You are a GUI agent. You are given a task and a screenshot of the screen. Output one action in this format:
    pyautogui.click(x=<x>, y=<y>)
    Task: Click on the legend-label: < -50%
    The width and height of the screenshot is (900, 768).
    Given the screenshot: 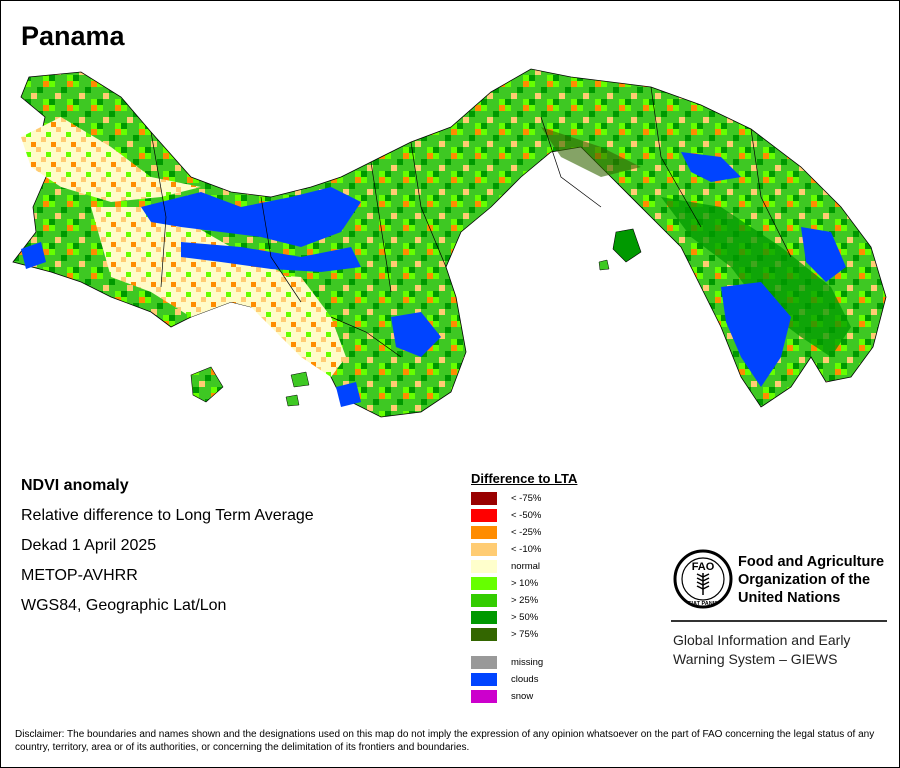 What is the action you would take?
    pyautogui.click(x=526, y=515)
    